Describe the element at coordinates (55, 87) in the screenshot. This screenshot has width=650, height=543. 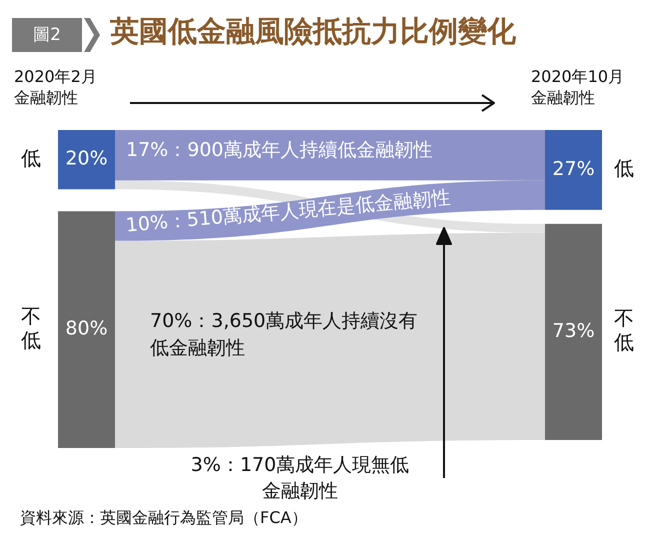
I see `text: 2020年2月金融韌性` at that location.